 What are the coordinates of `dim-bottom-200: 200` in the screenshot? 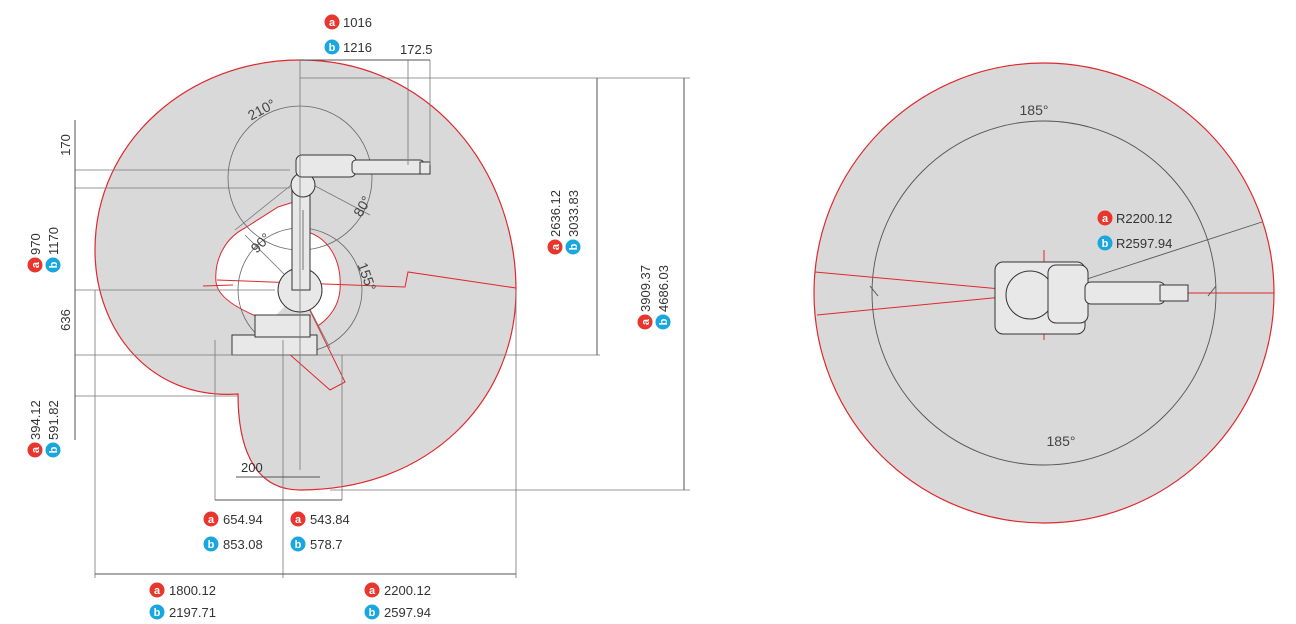 It's located at (252, 467).